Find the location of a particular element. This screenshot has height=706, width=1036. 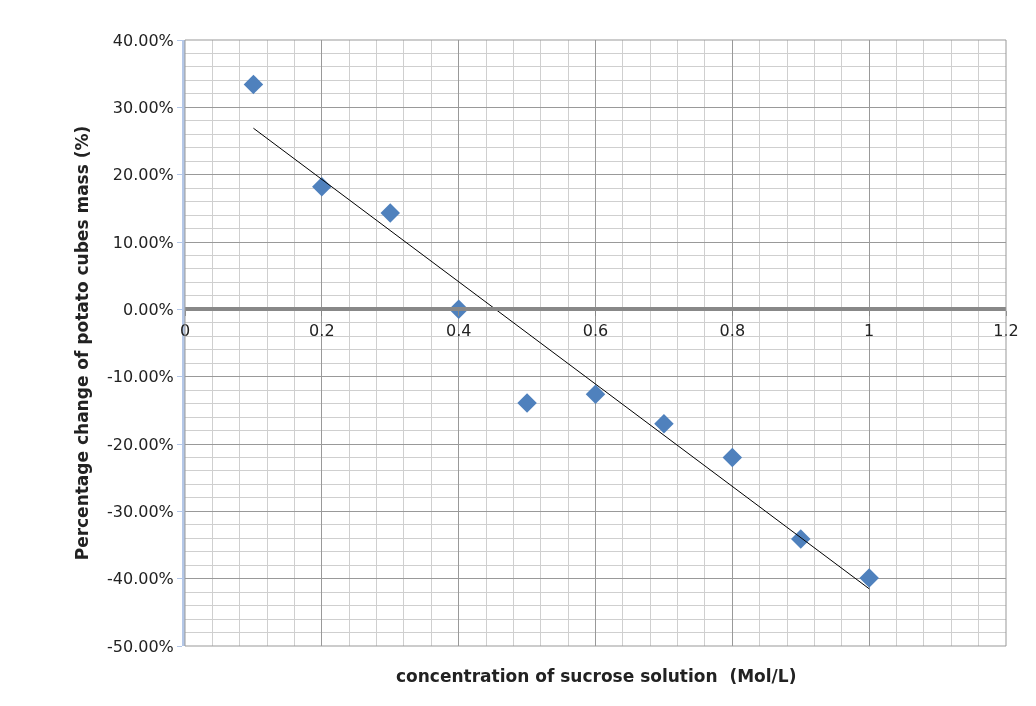

y-tick-label: -20.00% is located at coordinates (140, 444).